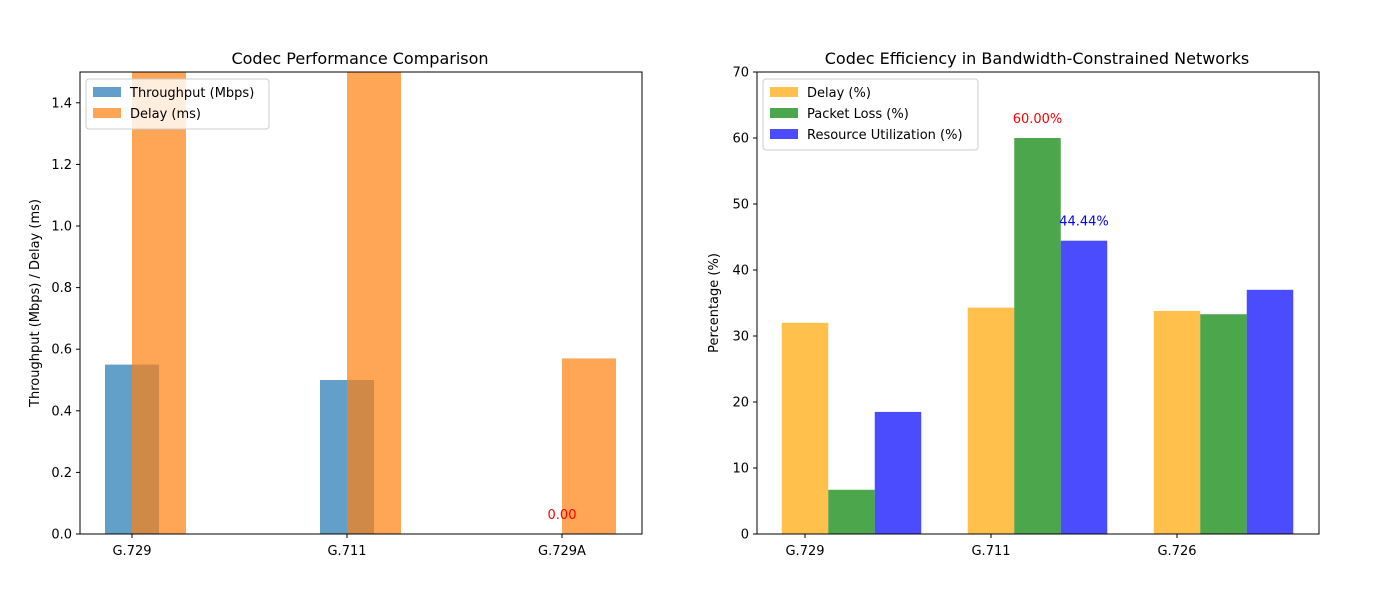  I want to click on x-tick-label: G.729A, so click(562, 551).